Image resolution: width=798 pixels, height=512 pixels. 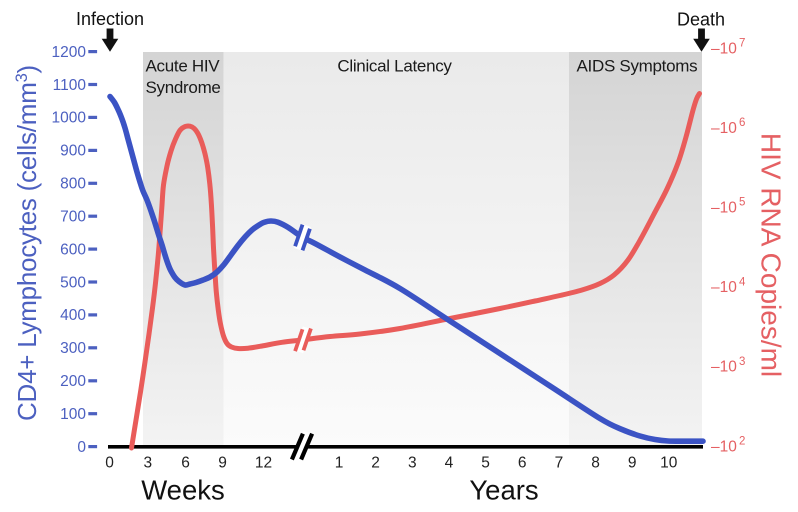 What do you see at coordinates (701, 20) in the screenshot?
I see `svg-text: Death` at bounding box center [701, 20].